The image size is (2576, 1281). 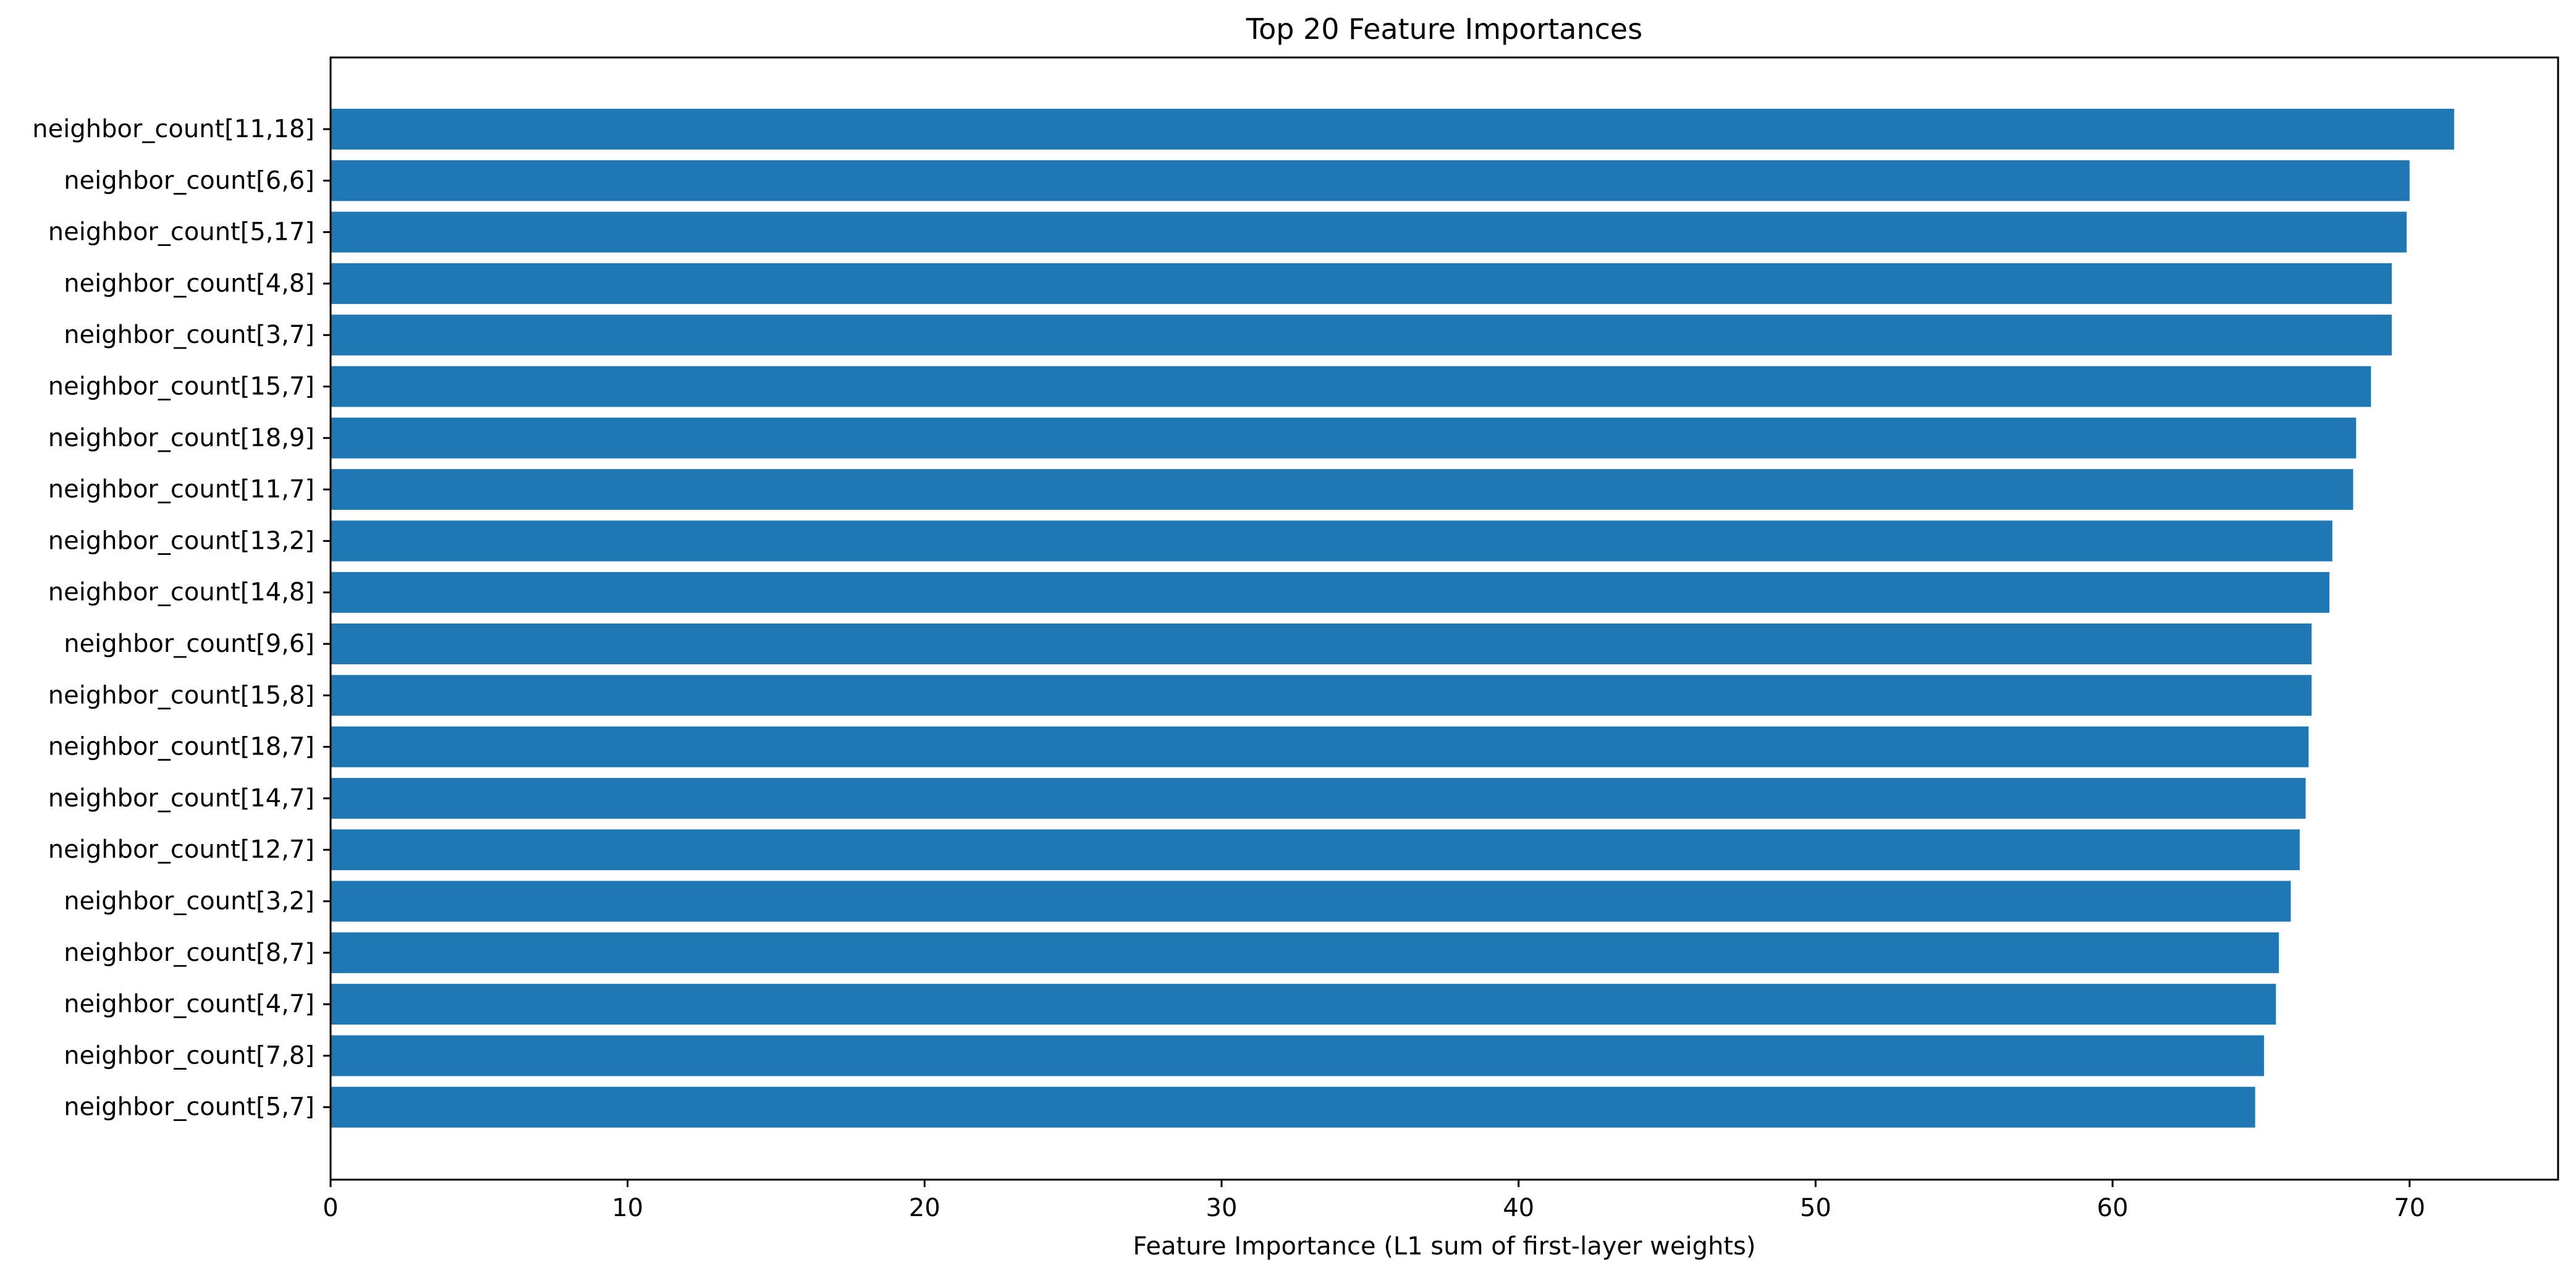 I want to click on x-tick-label: 70, so click(x=2409, y=1208).